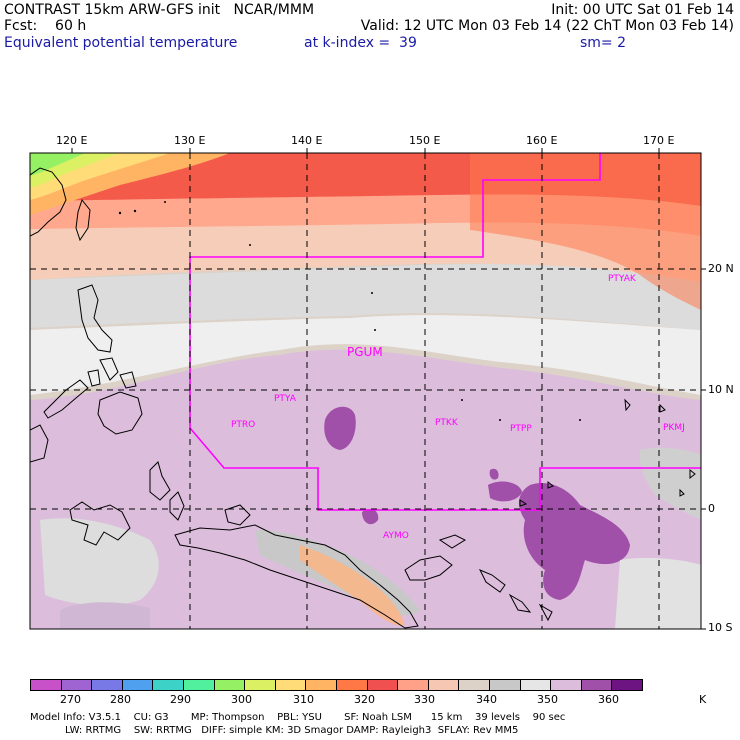 This screenshot has height=740, width=740. What do you see at coordinates (659, 140) in the screenshot?
I see `lon-label: 170 E` at bounding box center [659, 140].